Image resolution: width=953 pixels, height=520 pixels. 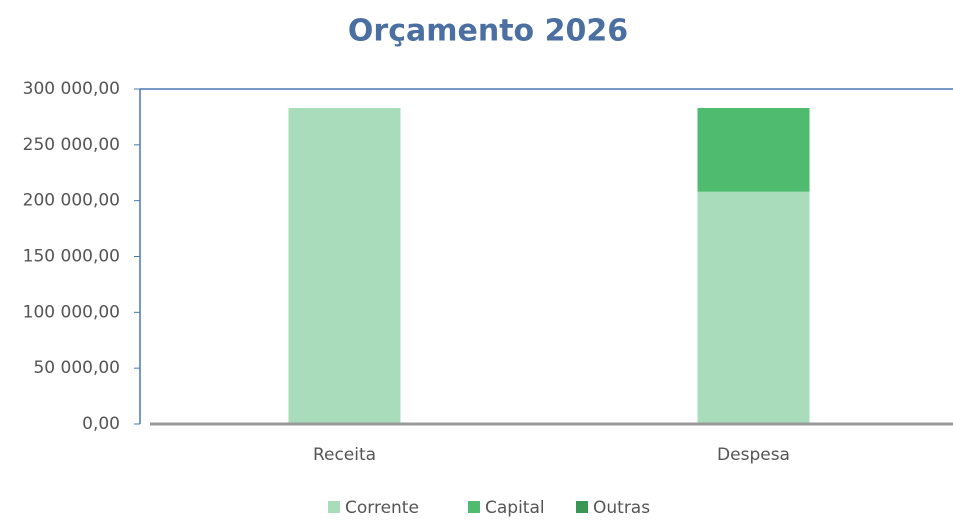 What do you see at coordinates (488, 31) in the screenshot?
I see `chart-title: Orçamento 2026` at bounding box center [488, 31].